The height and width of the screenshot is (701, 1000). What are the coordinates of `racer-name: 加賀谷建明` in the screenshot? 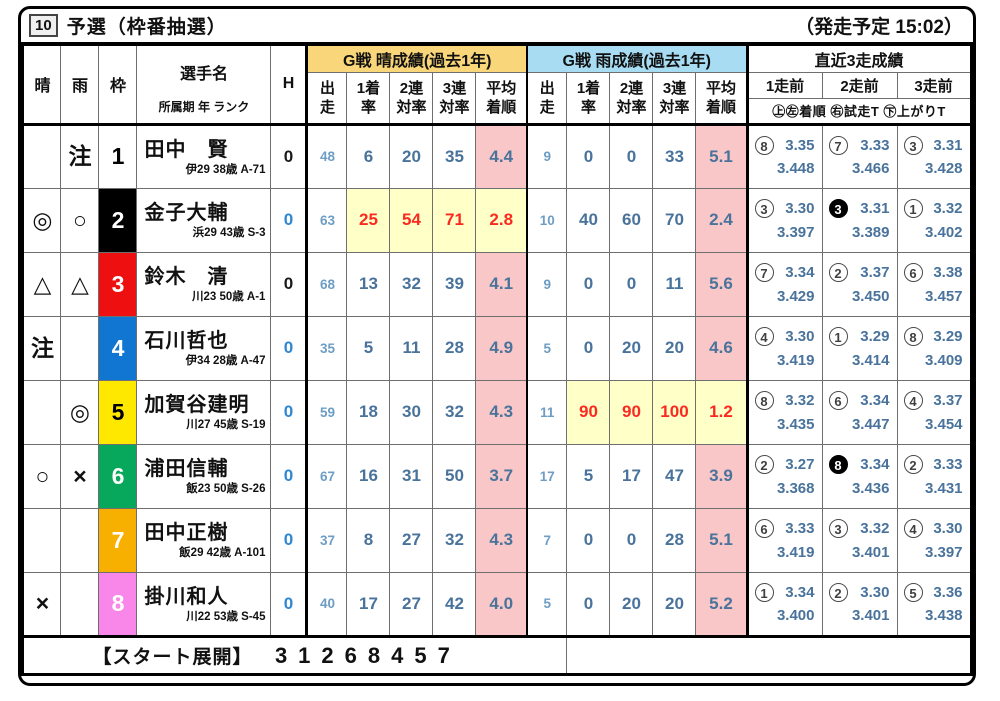 It's located at (197, 405).